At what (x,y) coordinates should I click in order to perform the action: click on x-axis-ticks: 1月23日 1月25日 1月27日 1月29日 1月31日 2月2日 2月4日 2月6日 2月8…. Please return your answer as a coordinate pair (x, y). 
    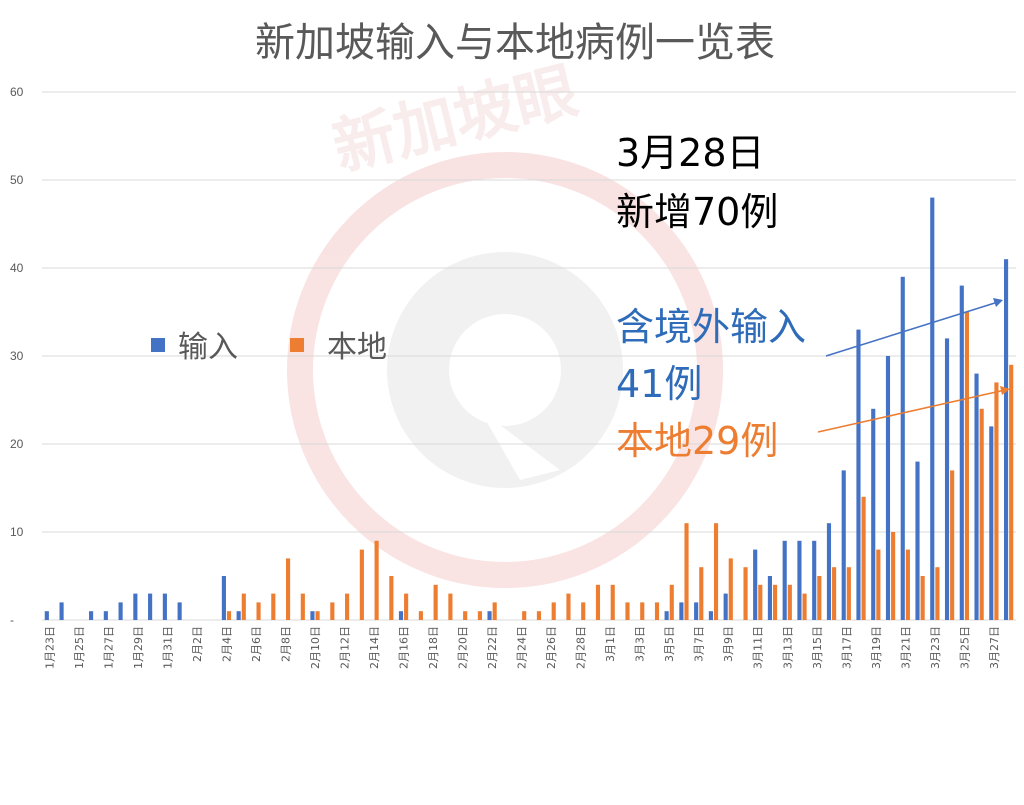
    Looking at the image, I should click on (521, 647).